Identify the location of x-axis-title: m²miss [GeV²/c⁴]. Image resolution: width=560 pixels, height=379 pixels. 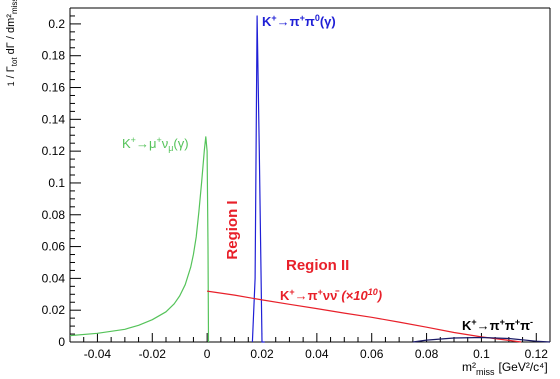
(505, 368).